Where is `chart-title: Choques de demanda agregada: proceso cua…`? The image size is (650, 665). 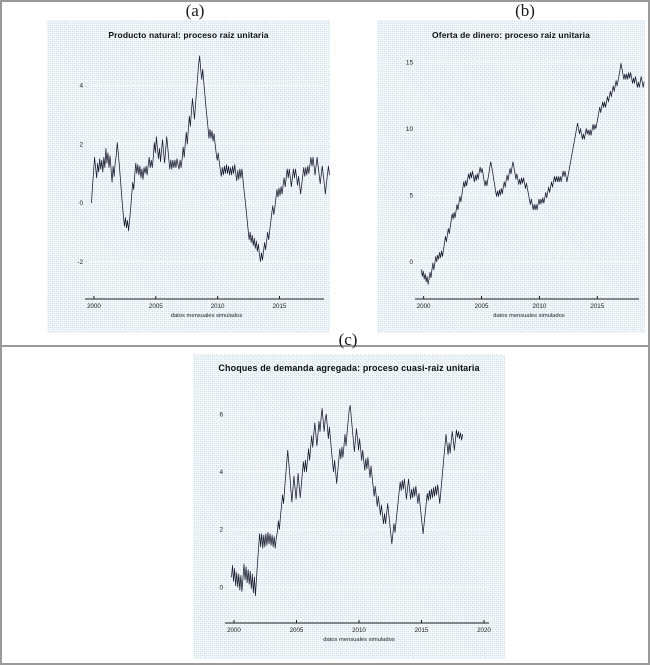
chart-title: Choques de demanda agregada: proceso cua… is located at coordinates (349, 368).